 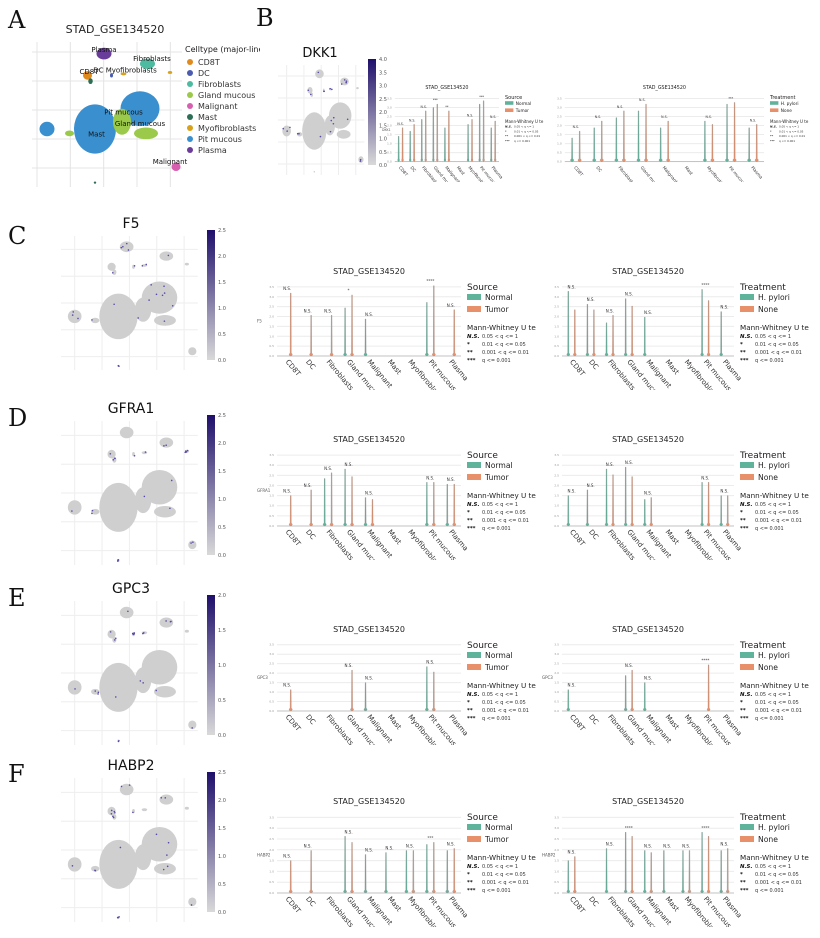 What do you see at coordinates (482, 288) in the screenshot?
I see `legend-title: Source` at bounding box center [482, 288].